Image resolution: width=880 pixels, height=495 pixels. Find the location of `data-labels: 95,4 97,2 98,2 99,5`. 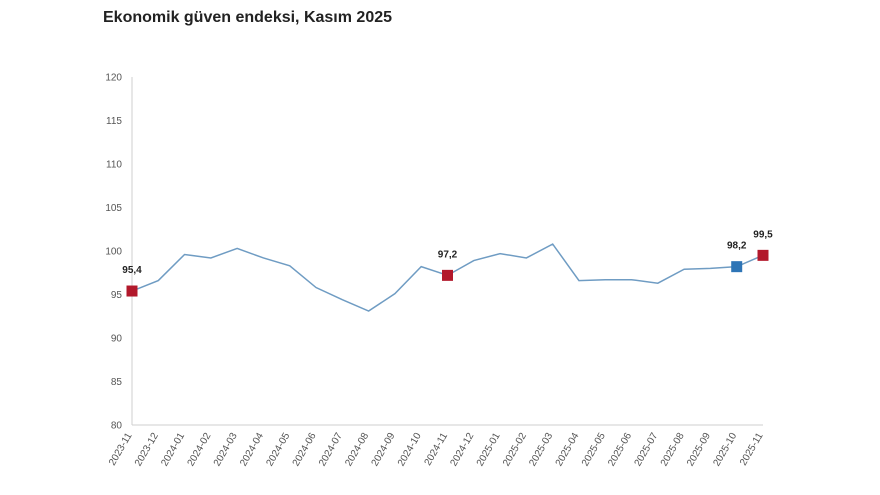

data-labels: 95,4 97,2 98,2 99,5 is located at coordinates (447, 252).